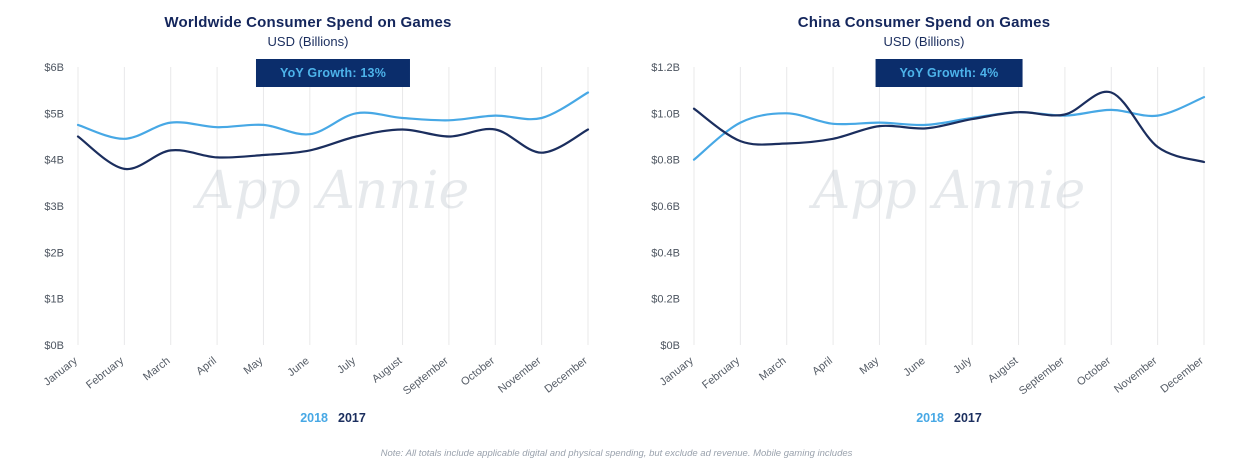 This screenshot has height=463, width=1233. Describe the element at coordinates (54, 253) in the screenshot. I see `svg-text: $2B` at that location.